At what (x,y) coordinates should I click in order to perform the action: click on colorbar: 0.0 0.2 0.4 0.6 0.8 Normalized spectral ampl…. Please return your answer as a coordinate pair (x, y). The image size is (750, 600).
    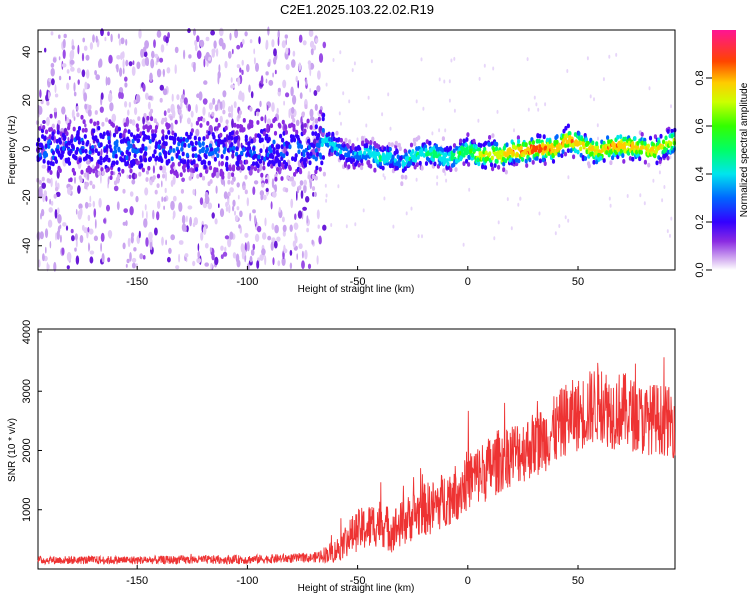
    Looking at the image, I should click on (722, 154).